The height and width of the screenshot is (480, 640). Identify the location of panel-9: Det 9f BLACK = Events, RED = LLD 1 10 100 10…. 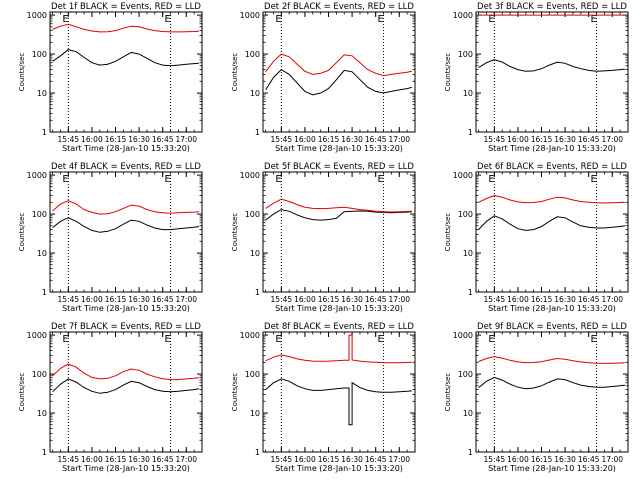
(536, 397).